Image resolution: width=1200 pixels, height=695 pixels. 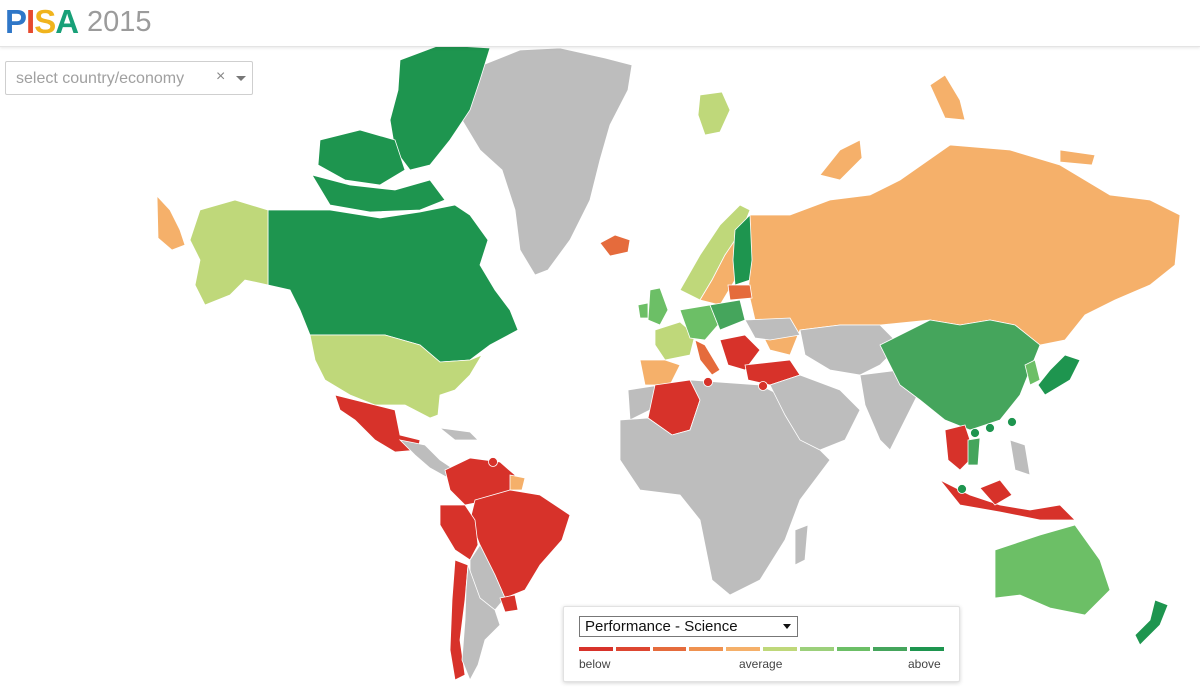 I want to click on country-thailand-region, so click(x=960, y=447).